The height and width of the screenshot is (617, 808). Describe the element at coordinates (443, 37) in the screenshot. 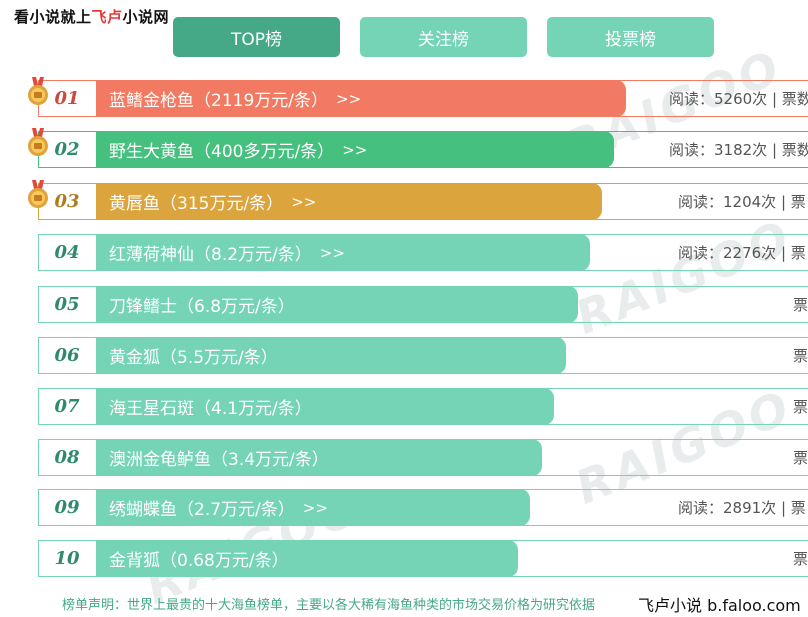

I see `tab-follow: 关注榜` at that location.